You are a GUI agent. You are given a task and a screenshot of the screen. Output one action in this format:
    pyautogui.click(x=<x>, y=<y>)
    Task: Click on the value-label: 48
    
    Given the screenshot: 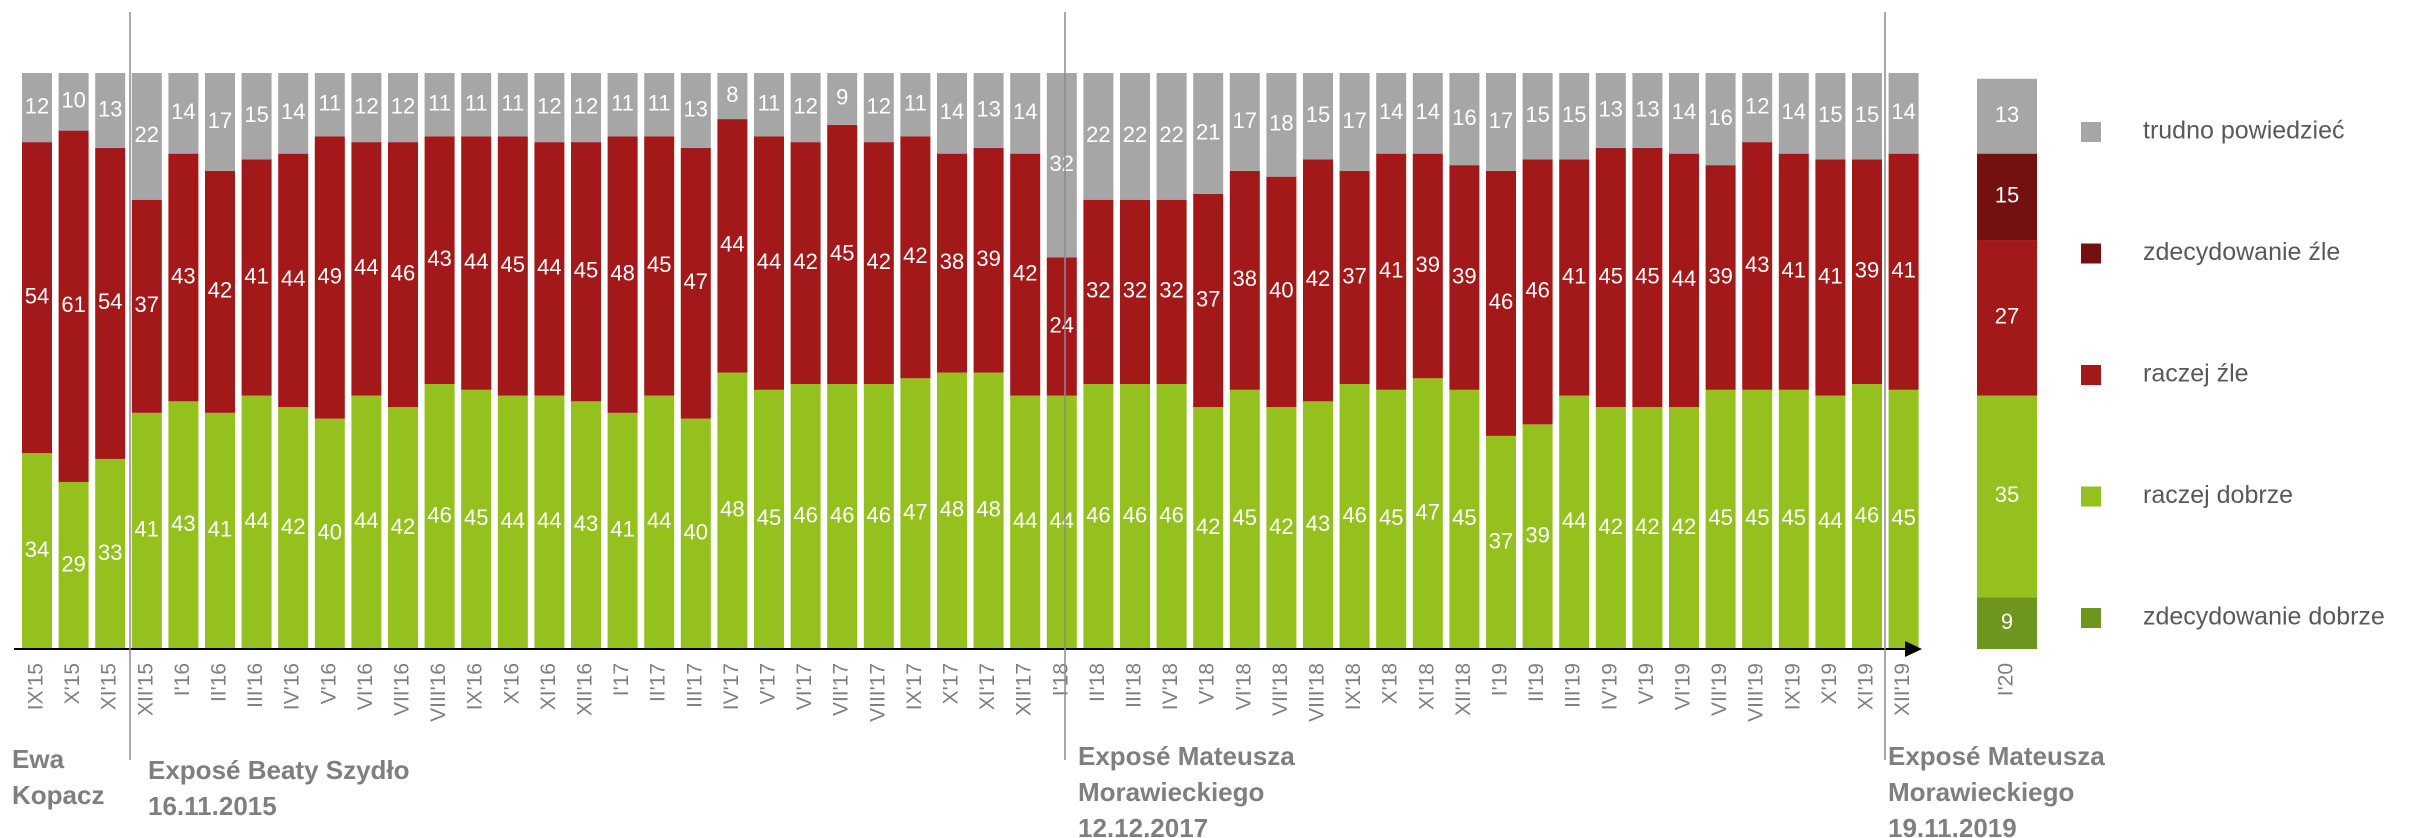 What is the action you would take?
    pyautogui.click(x=988, y=509)
    